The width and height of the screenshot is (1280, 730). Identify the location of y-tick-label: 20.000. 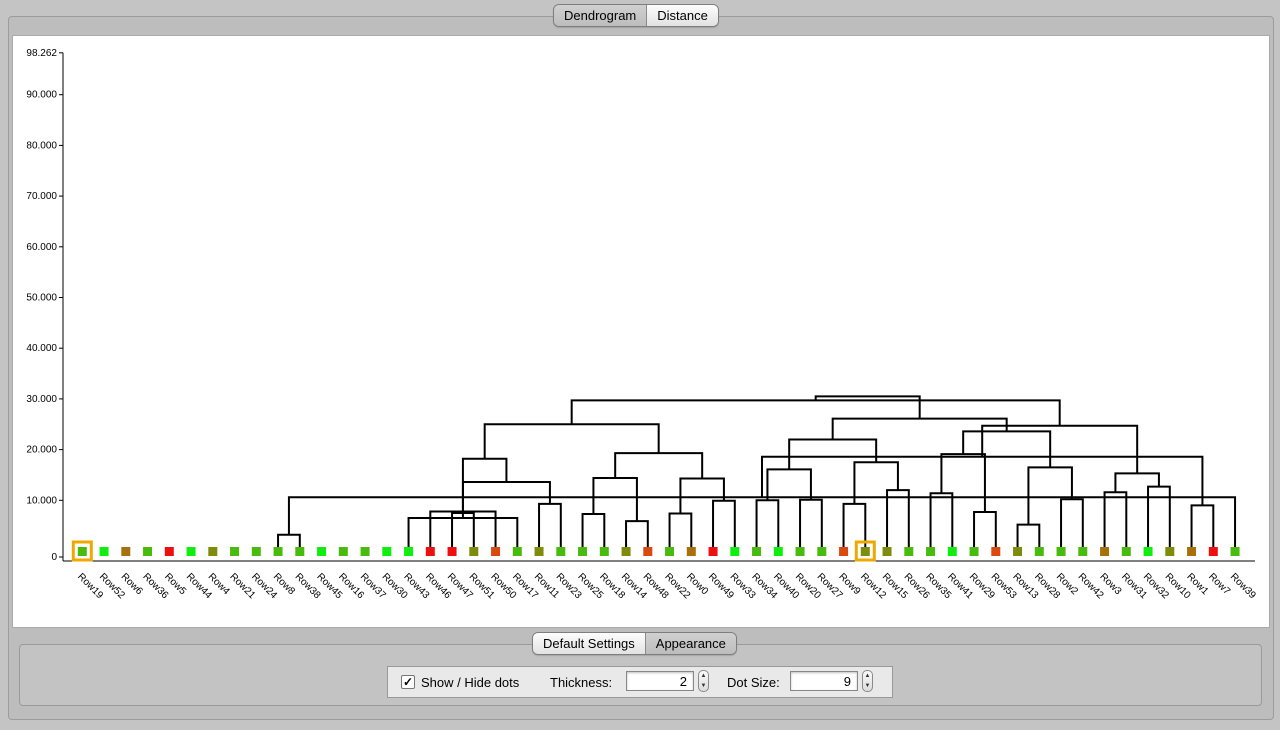
(41, 450).